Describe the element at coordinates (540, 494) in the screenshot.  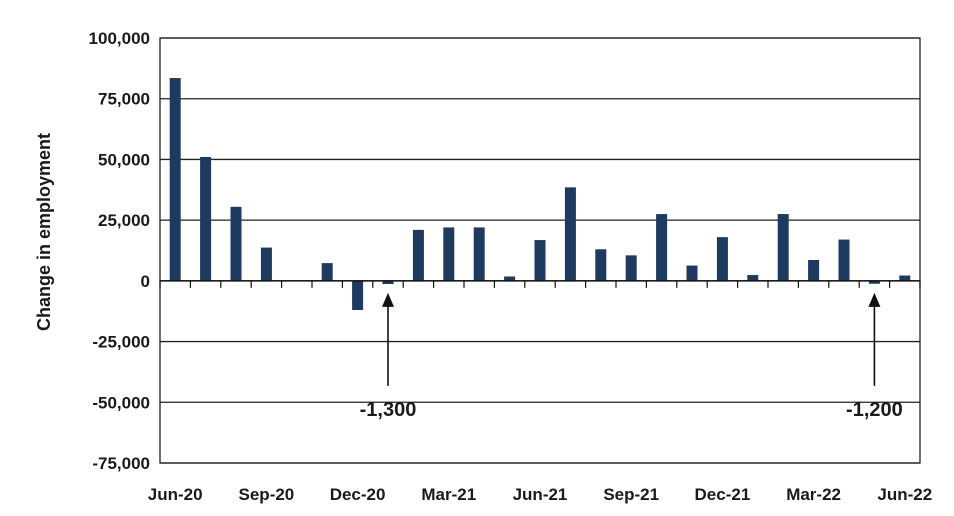
I see `x-tick-label: Jun-21` at that location.